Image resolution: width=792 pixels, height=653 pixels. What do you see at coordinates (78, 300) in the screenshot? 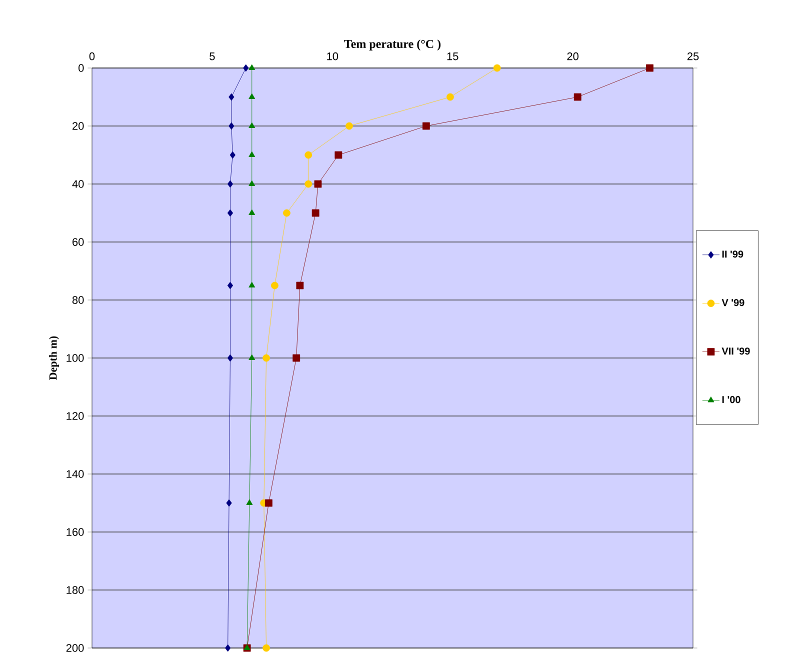
I see `y-tick-label: 80` at bounding box center [78, 300].